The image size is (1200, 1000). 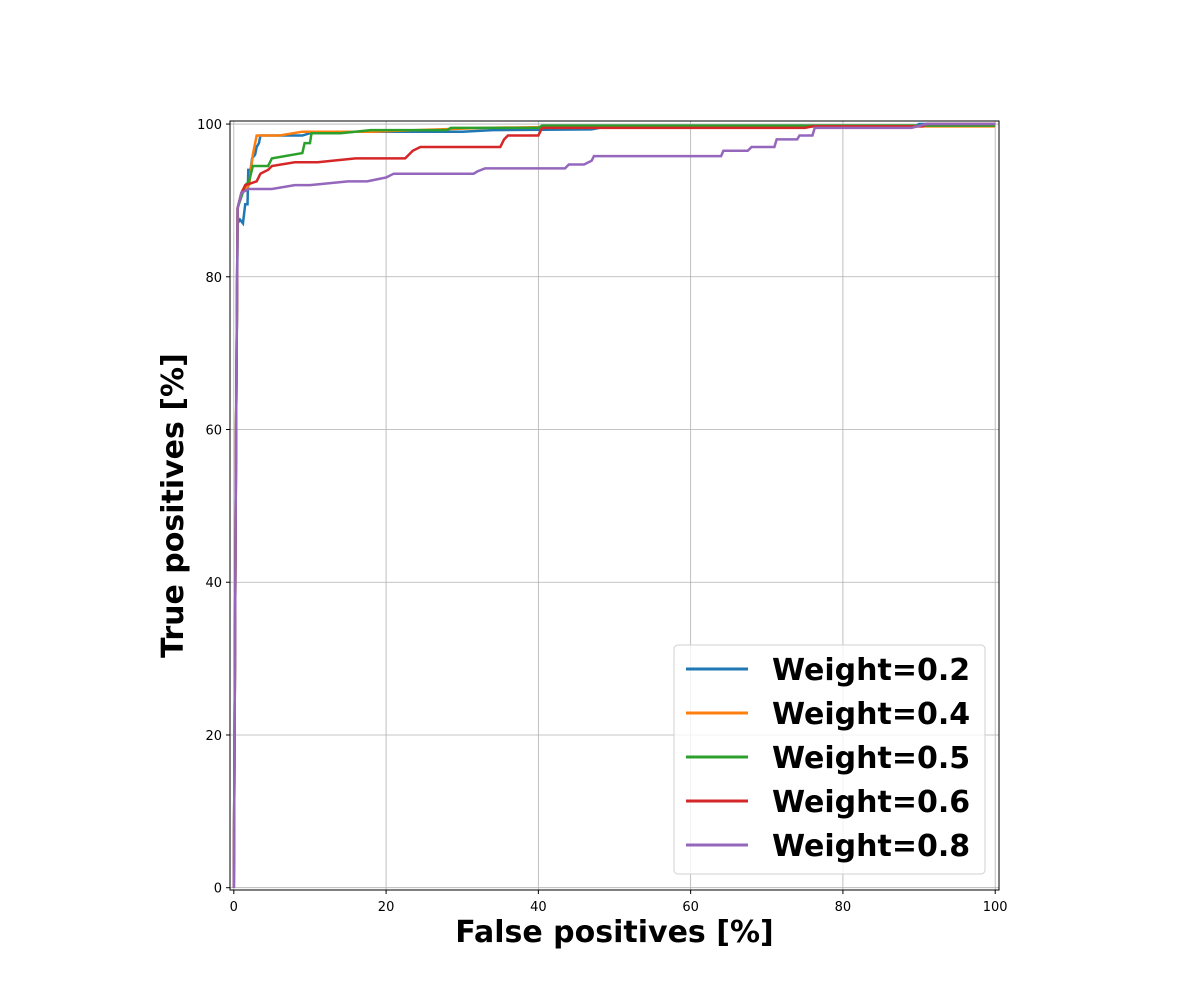 What do you see at coordinates (386, 907) in the screenshot?
I see `x-tick-label: 20` at bounding box center [386, 907].